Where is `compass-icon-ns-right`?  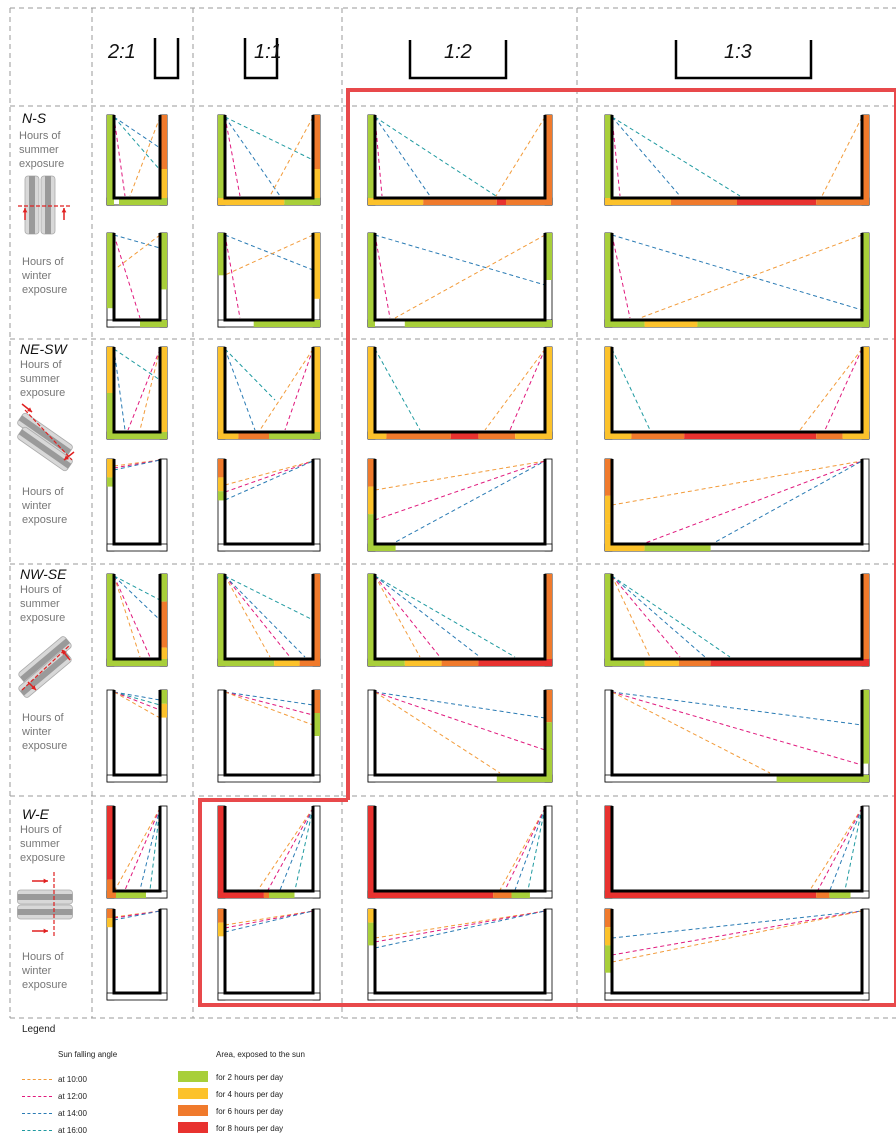 compass-icon-ns-right is located at coordinates (48, 205).